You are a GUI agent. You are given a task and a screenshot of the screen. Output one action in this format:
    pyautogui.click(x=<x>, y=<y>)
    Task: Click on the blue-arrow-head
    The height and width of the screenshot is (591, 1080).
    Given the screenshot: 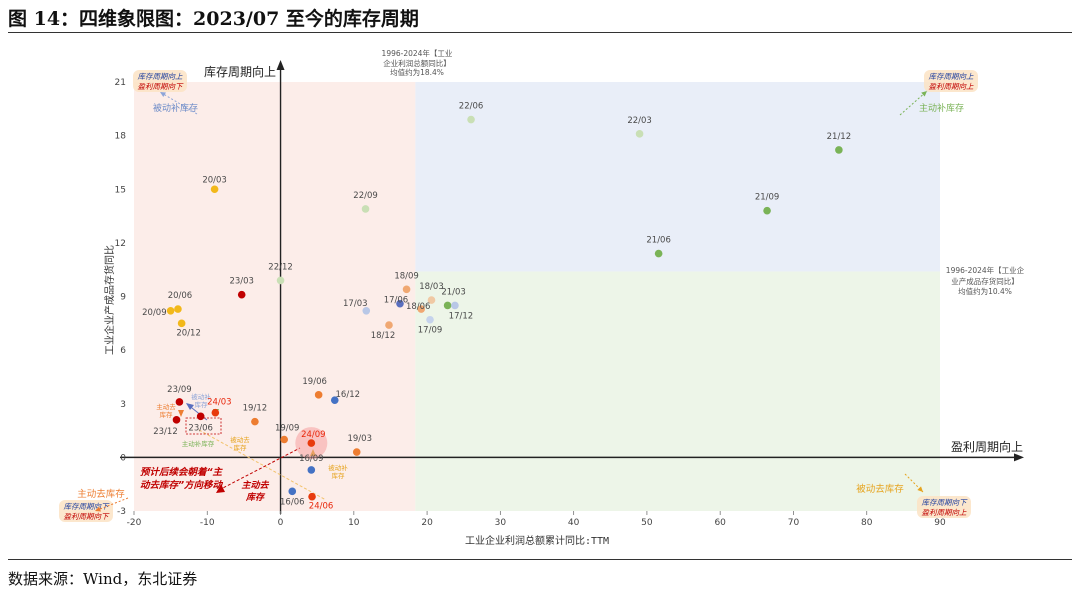 What is the action you would take?
    pyautogui.click(x=190, y=406)
    